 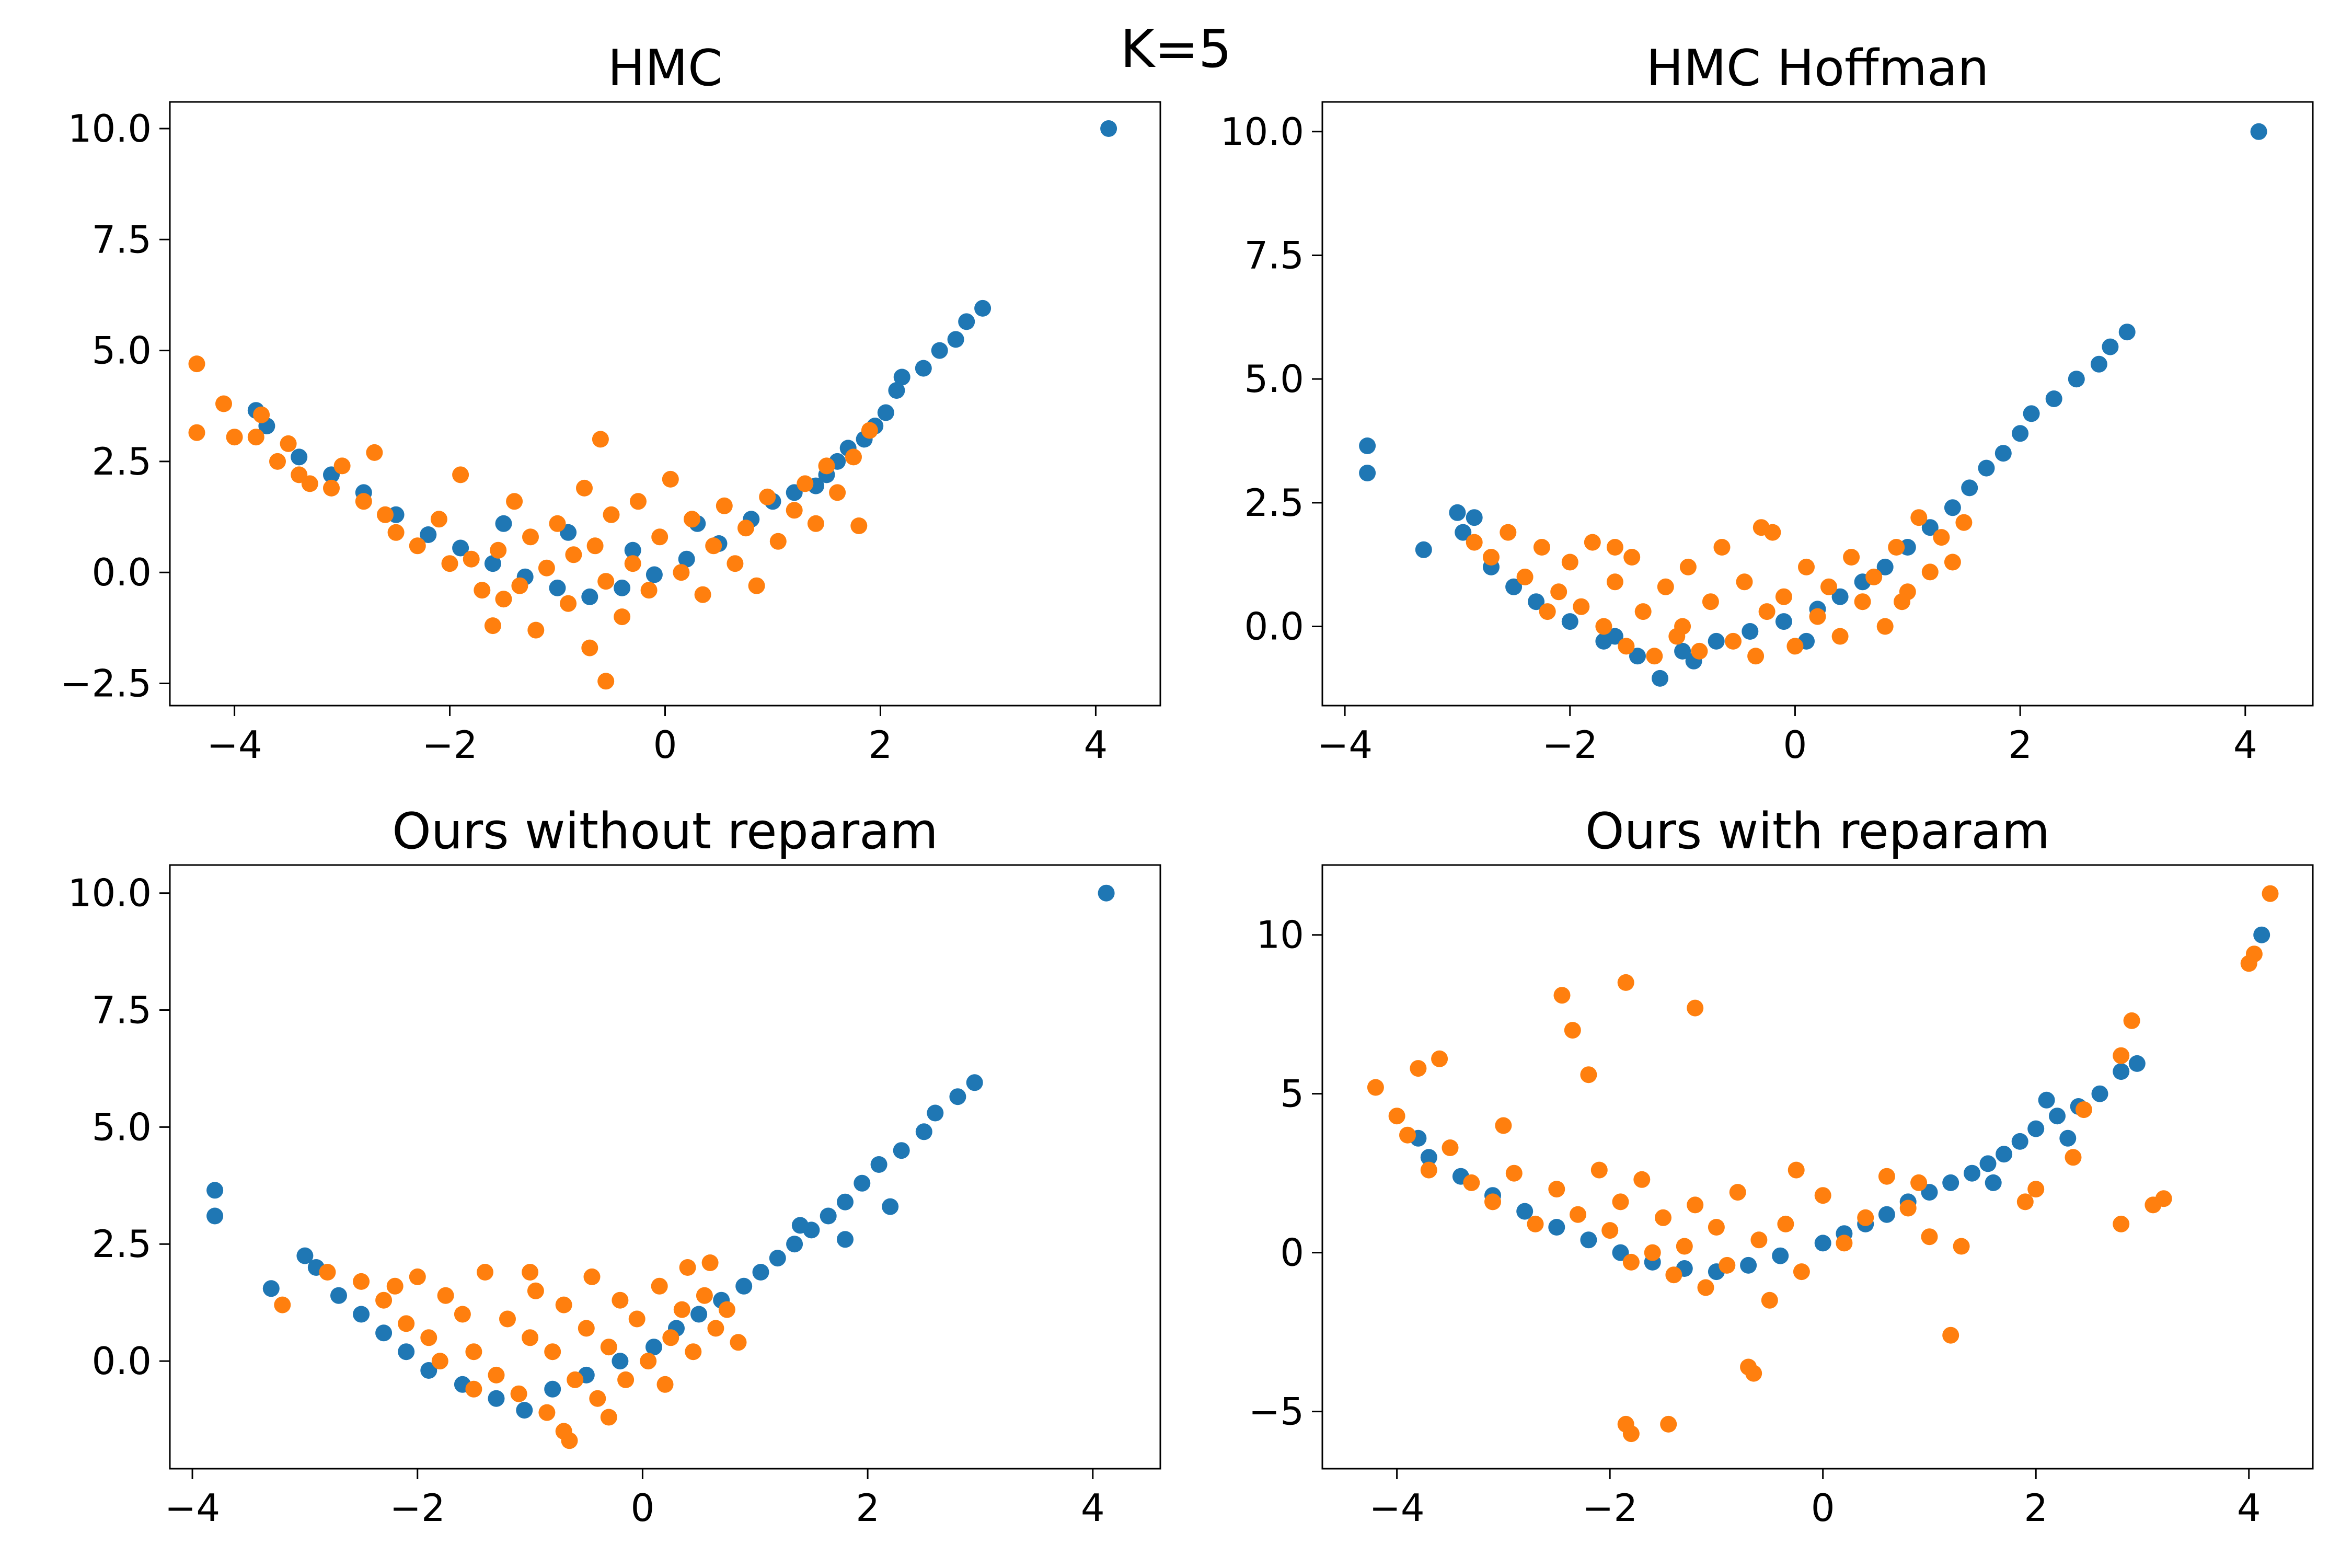 I want to click on y-tick-label: −5, so click(x=1276, y=1412).